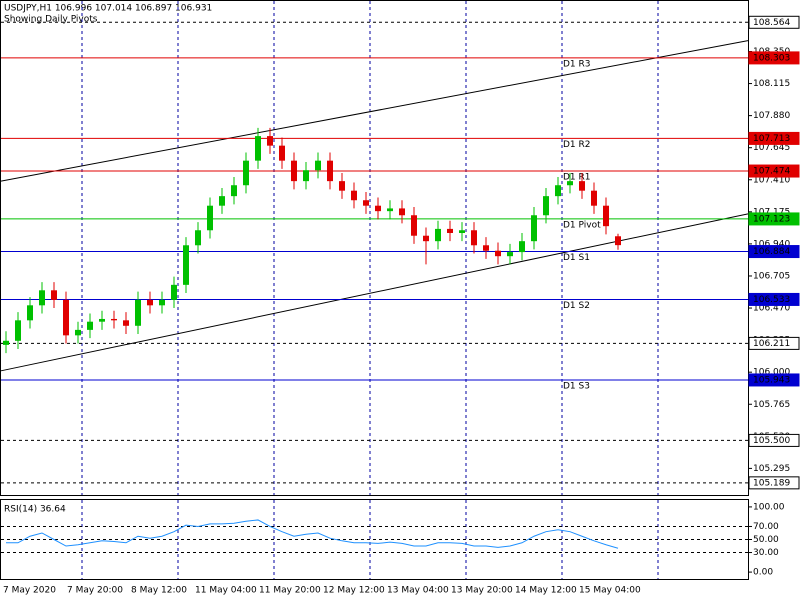 Image resolution: width=800 pixels, height=600 pixels. I want to click on y-tick-label: 100.00, so click(769, 507).